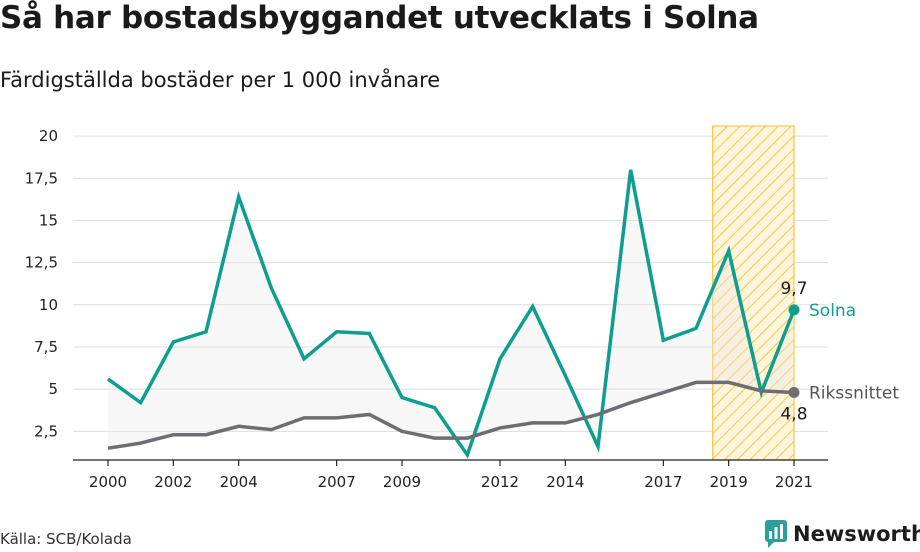 This screenshot has height=552, width=920. I want to click on y-tick-label: 10, so click(48, 305).